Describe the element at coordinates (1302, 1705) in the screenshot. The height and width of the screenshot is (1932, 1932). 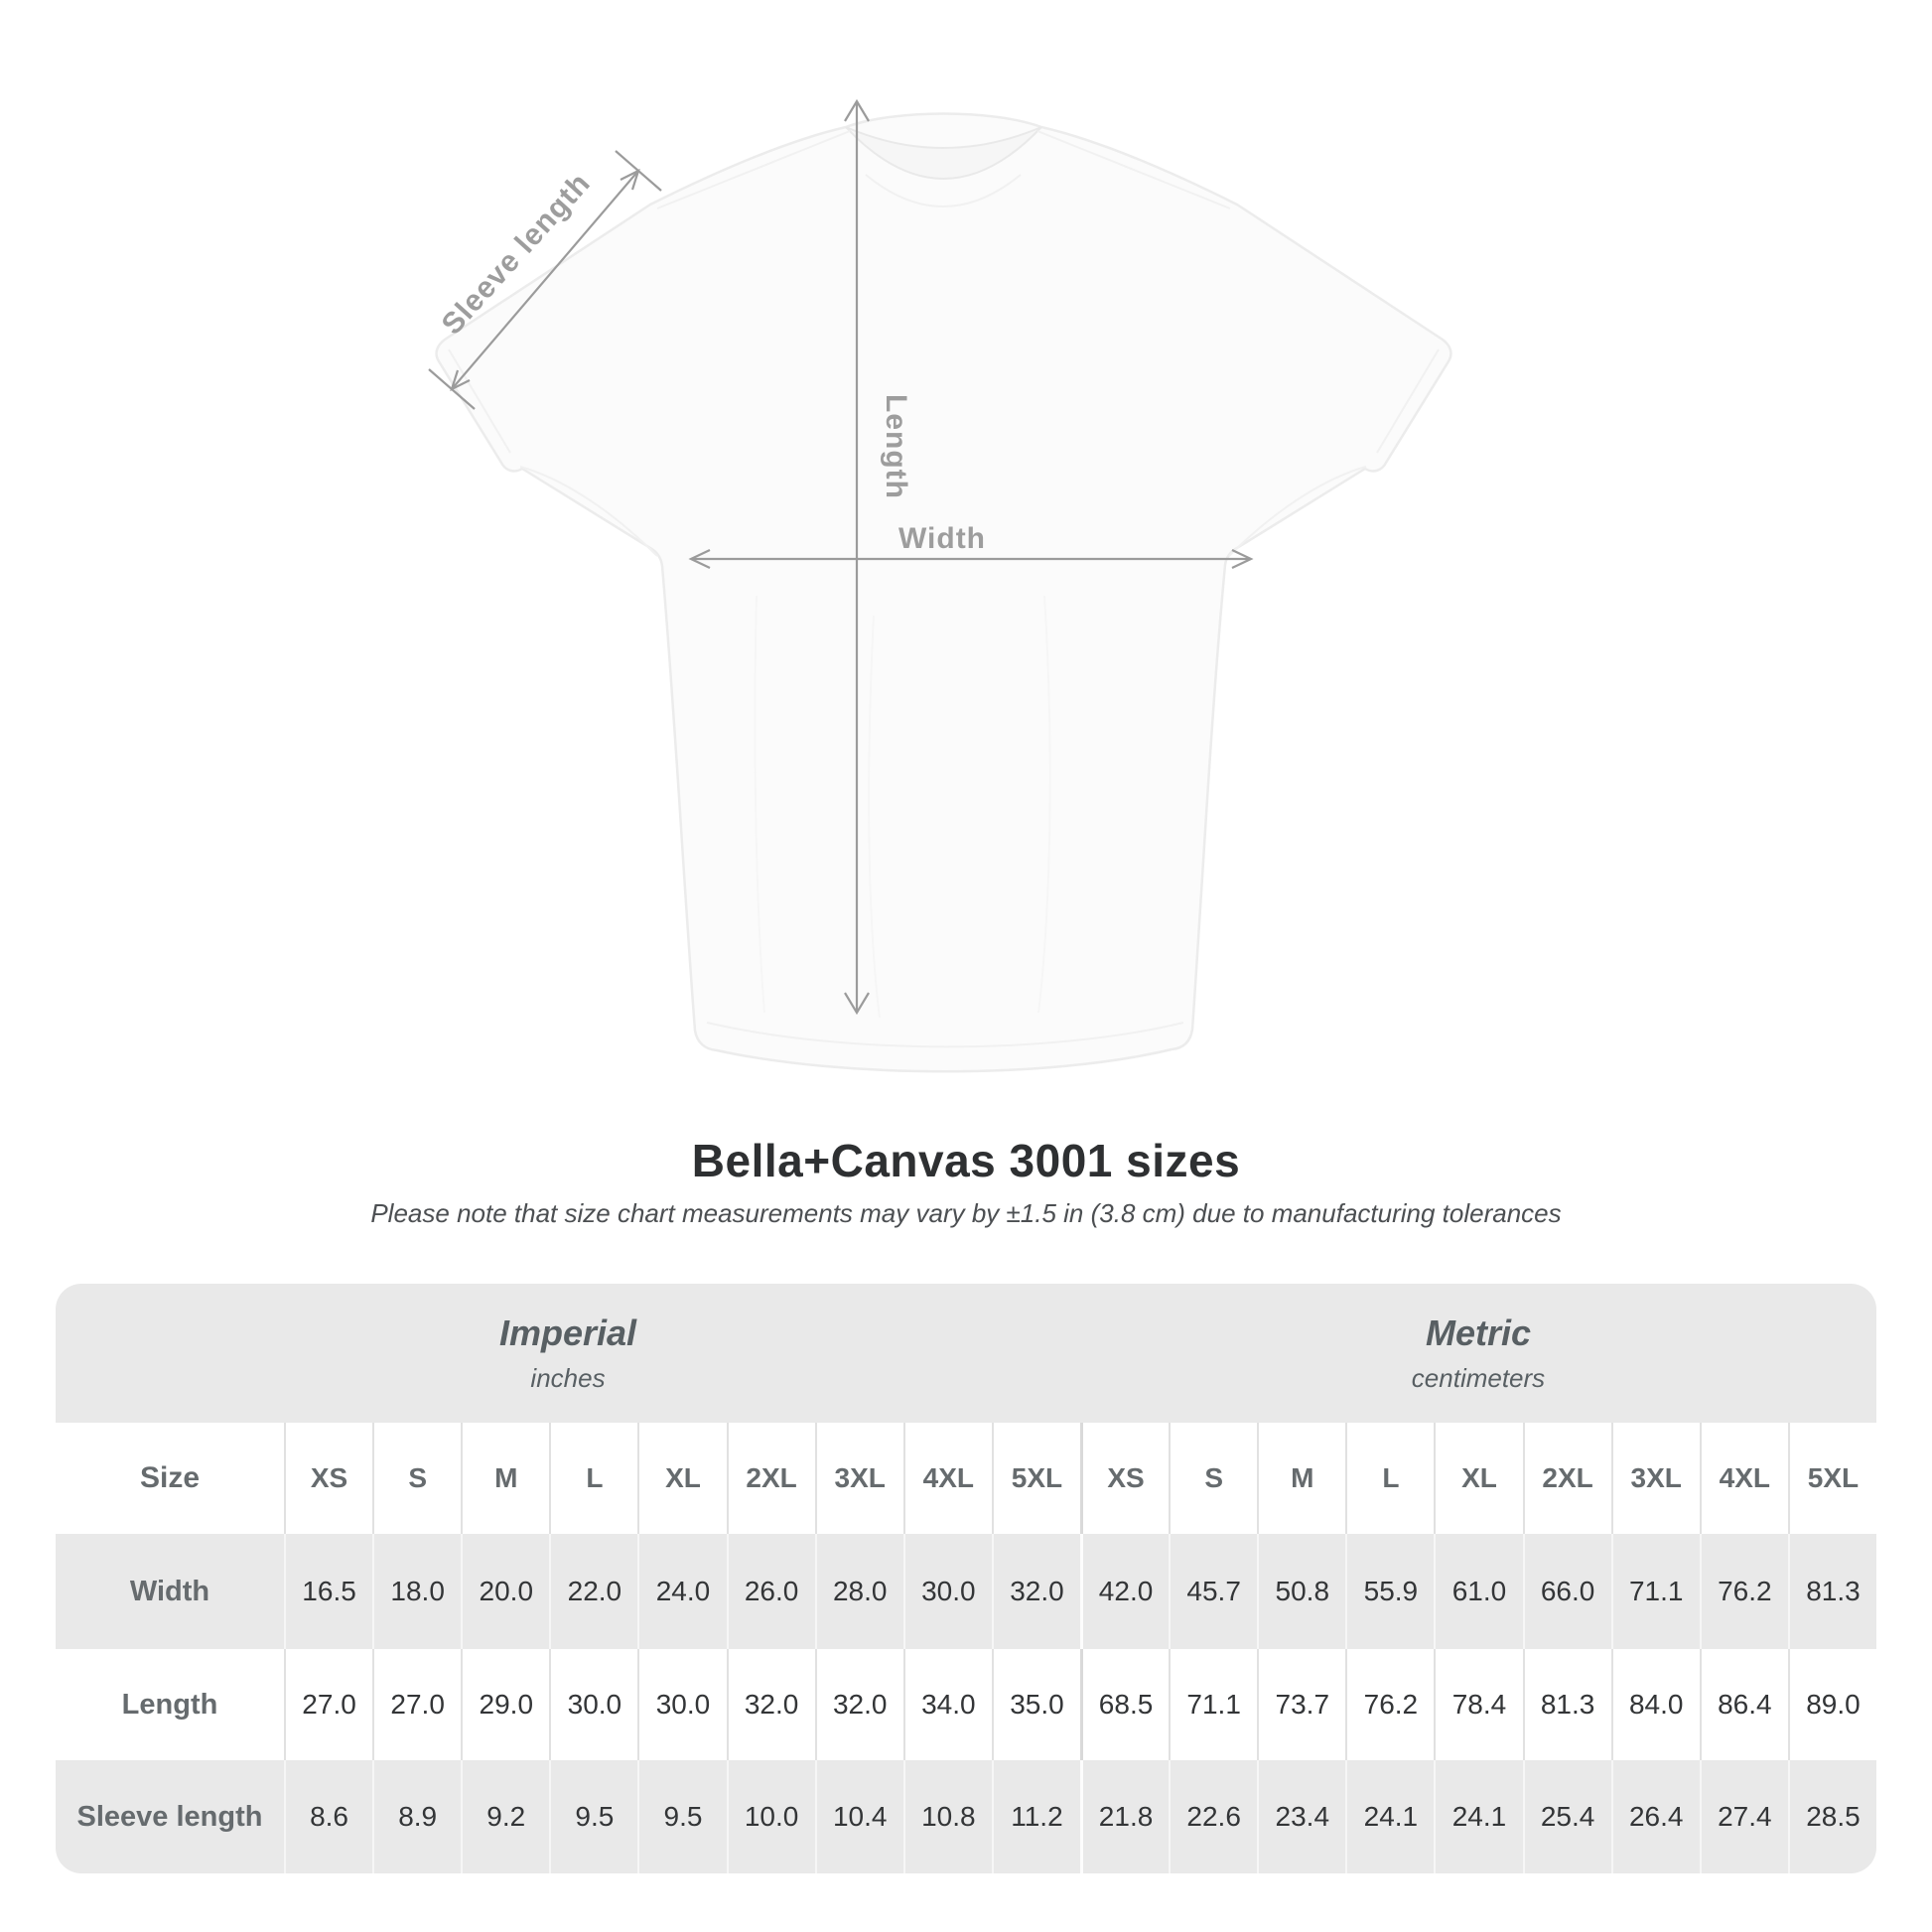
I see `value-cell: 73.7` at that location.